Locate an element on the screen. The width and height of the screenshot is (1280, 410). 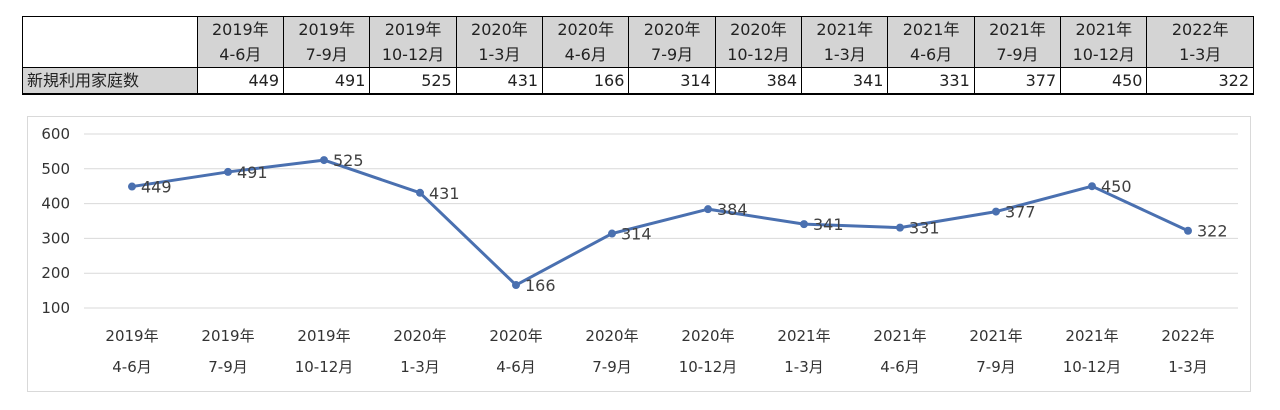
data-label: 450 is located at coordinates (1116, 186).